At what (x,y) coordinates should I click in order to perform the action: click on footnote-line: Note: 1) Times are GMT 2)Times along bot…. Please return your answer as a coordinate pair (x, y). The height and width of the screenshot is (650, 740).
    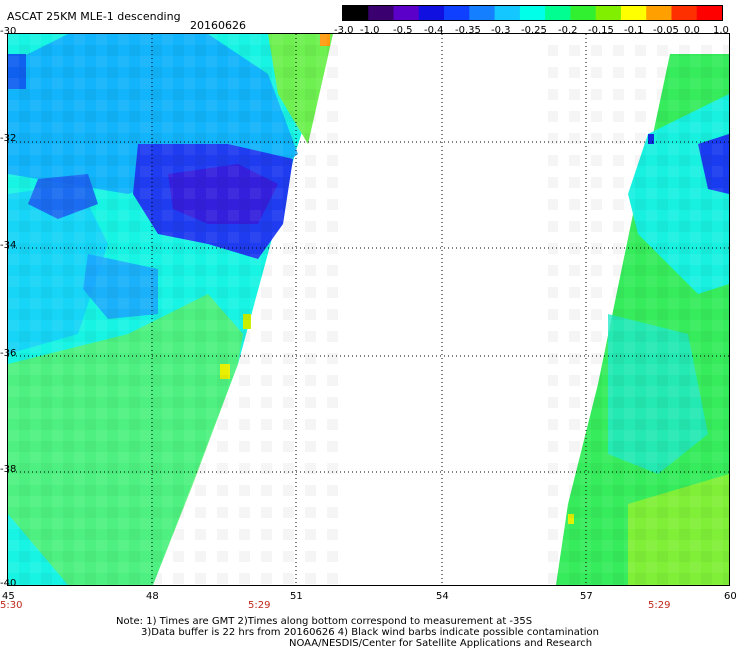
    Looking at the image, I should click on (324, 621).